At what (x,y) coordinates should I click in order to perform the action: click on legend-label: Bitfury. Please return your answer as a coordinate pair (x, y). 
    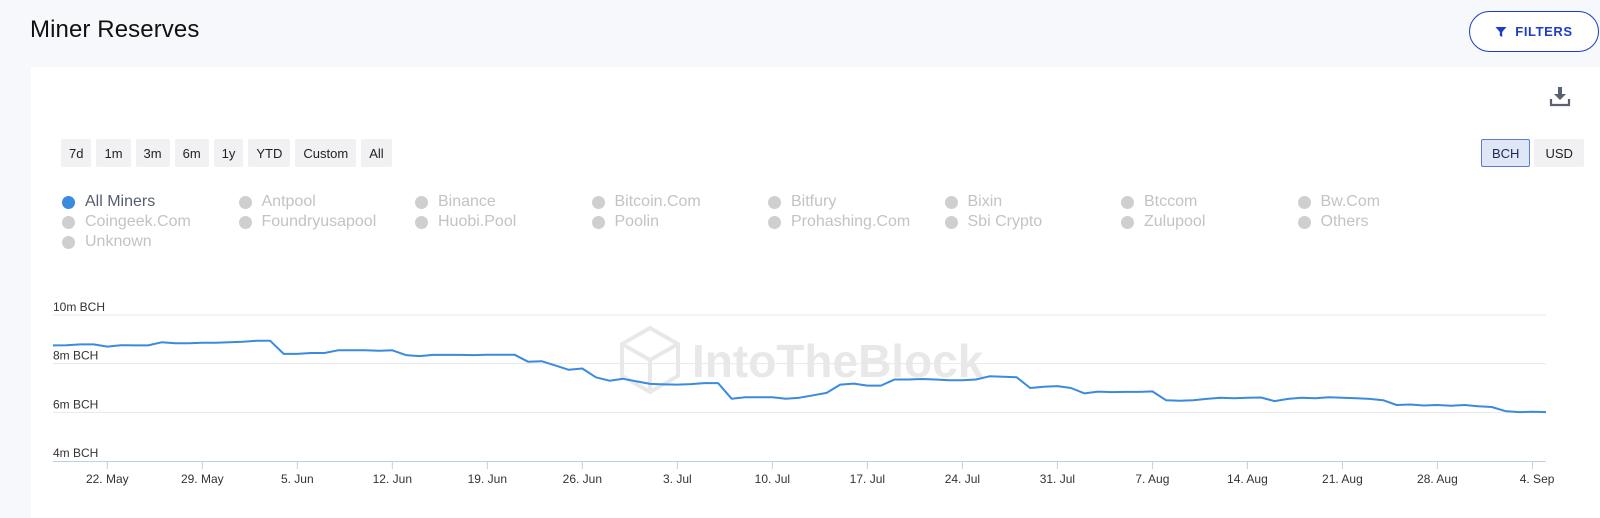
    Looking at the image, I should click on (814, 201).